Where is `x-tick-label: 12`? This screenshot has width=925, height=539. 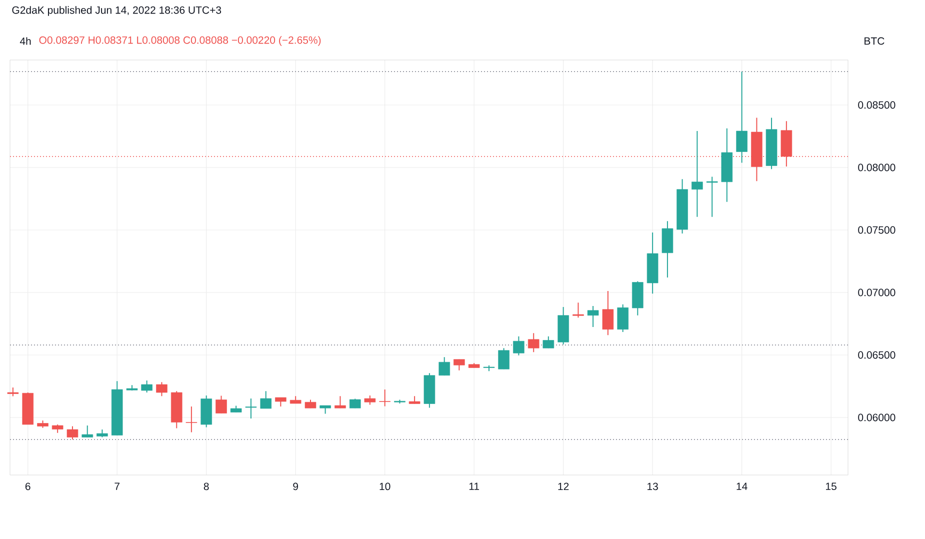
x-tick-label: 12 is located at coordinates (563, 486).